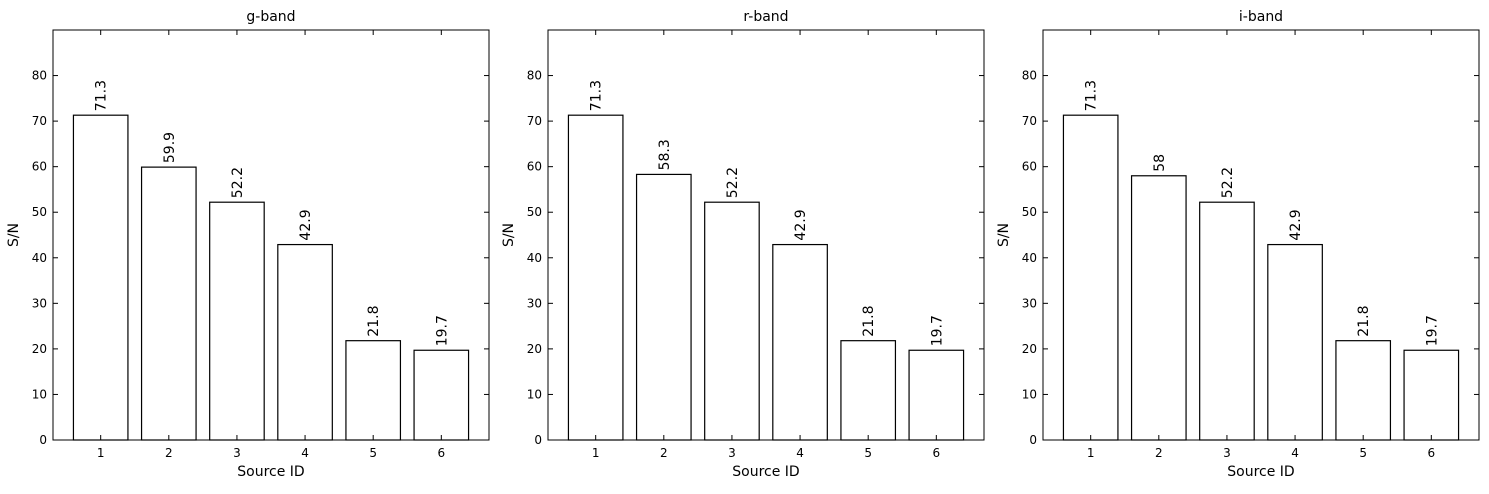 This screenshot has height=494, width=1489. Describe the element at coordinates (765, 17) in the screenshot. I see `panel-title: r-band` at that location.